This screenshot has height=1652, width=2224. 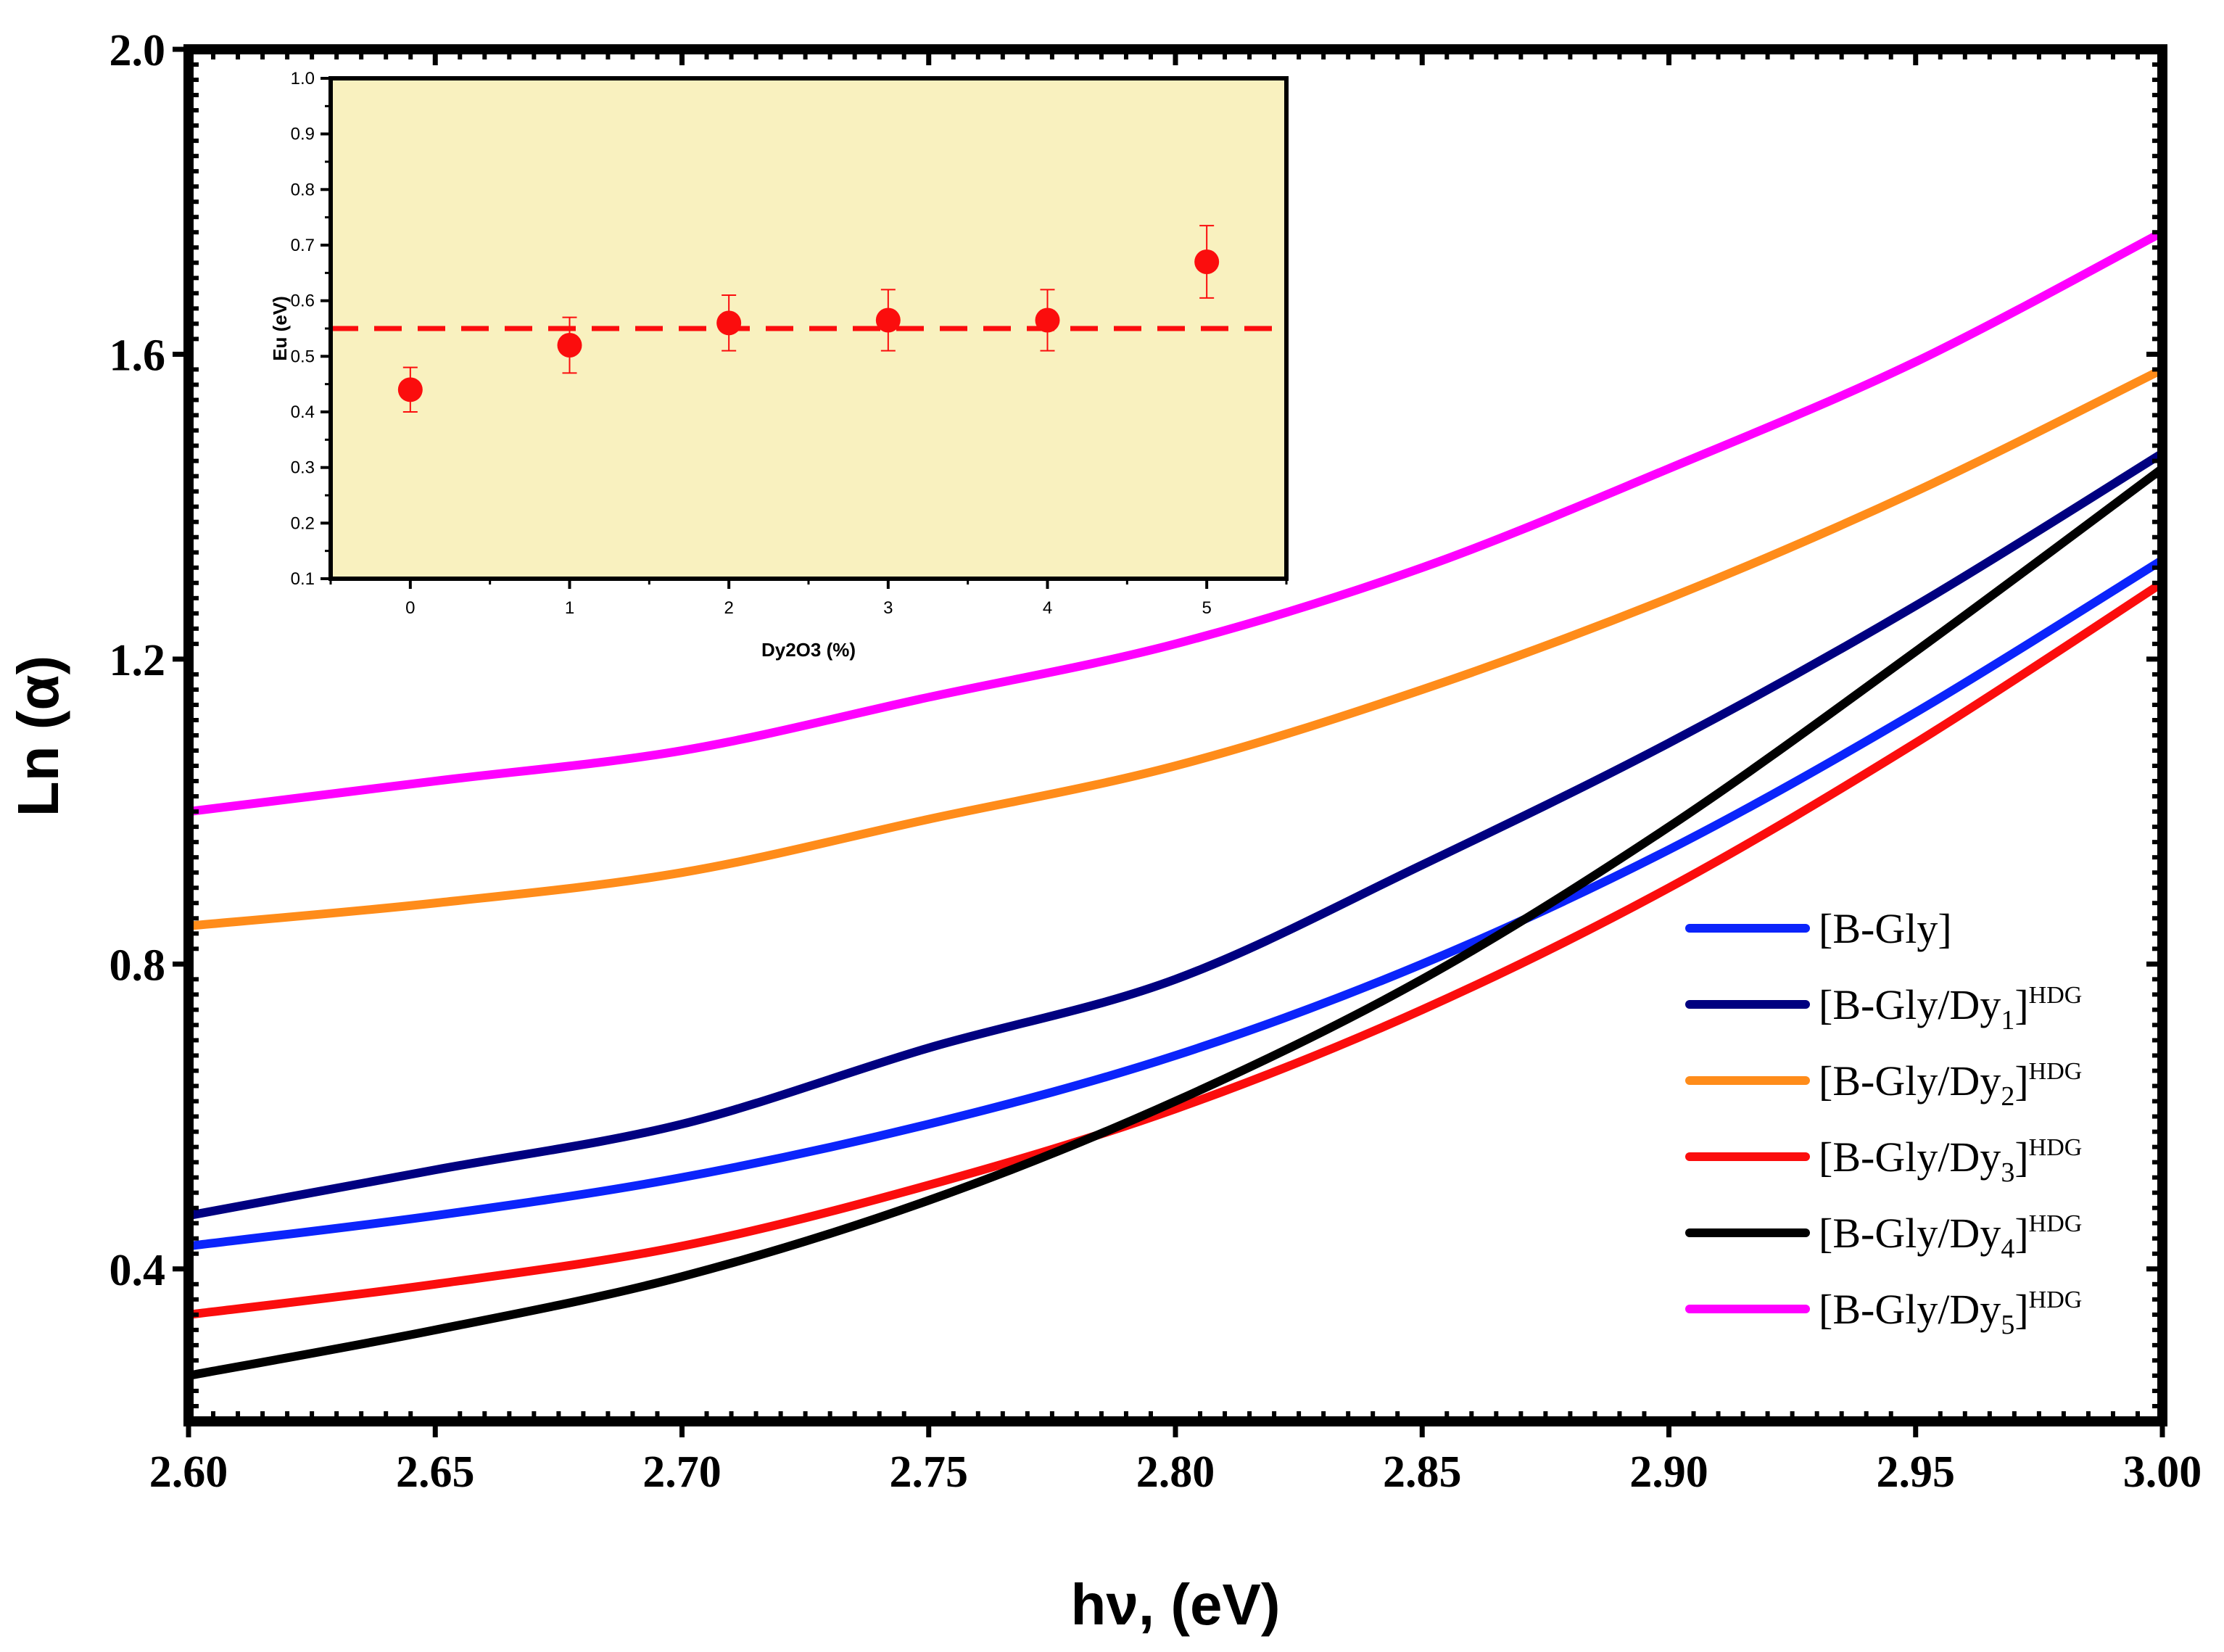 I want to click on inset-y-tick-label: 0.9, so click(x=303, y=134).